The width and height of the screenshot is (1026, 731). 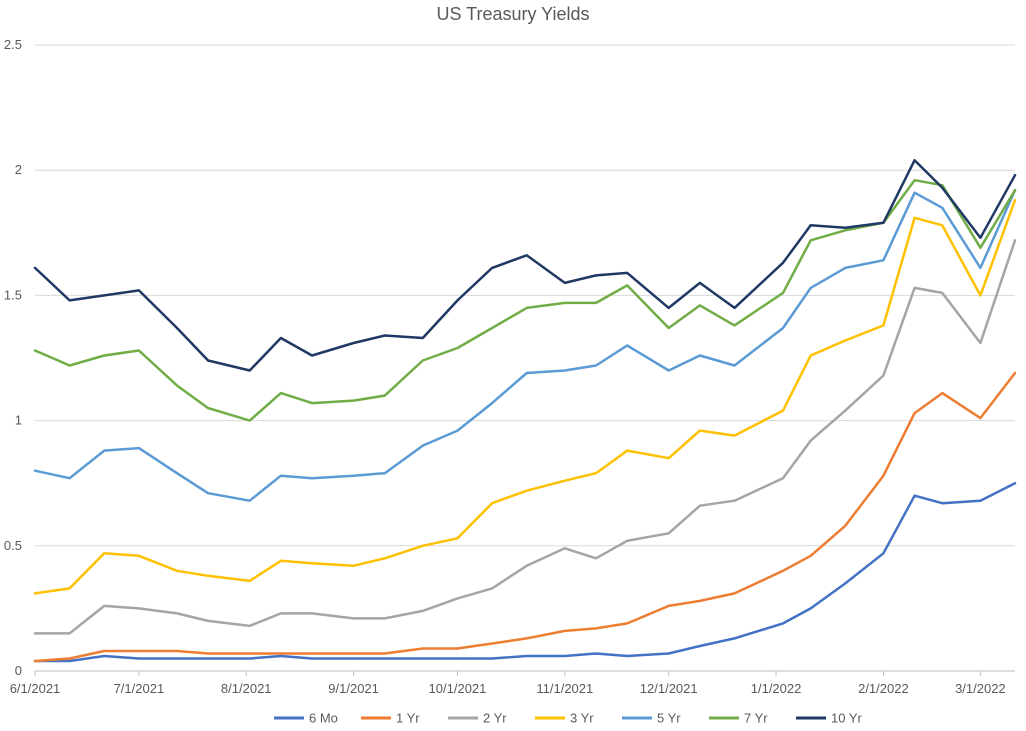 I want to click on y-axis: 0 0.5 1 1.5 2 2.5, so click(x=13, y=357).